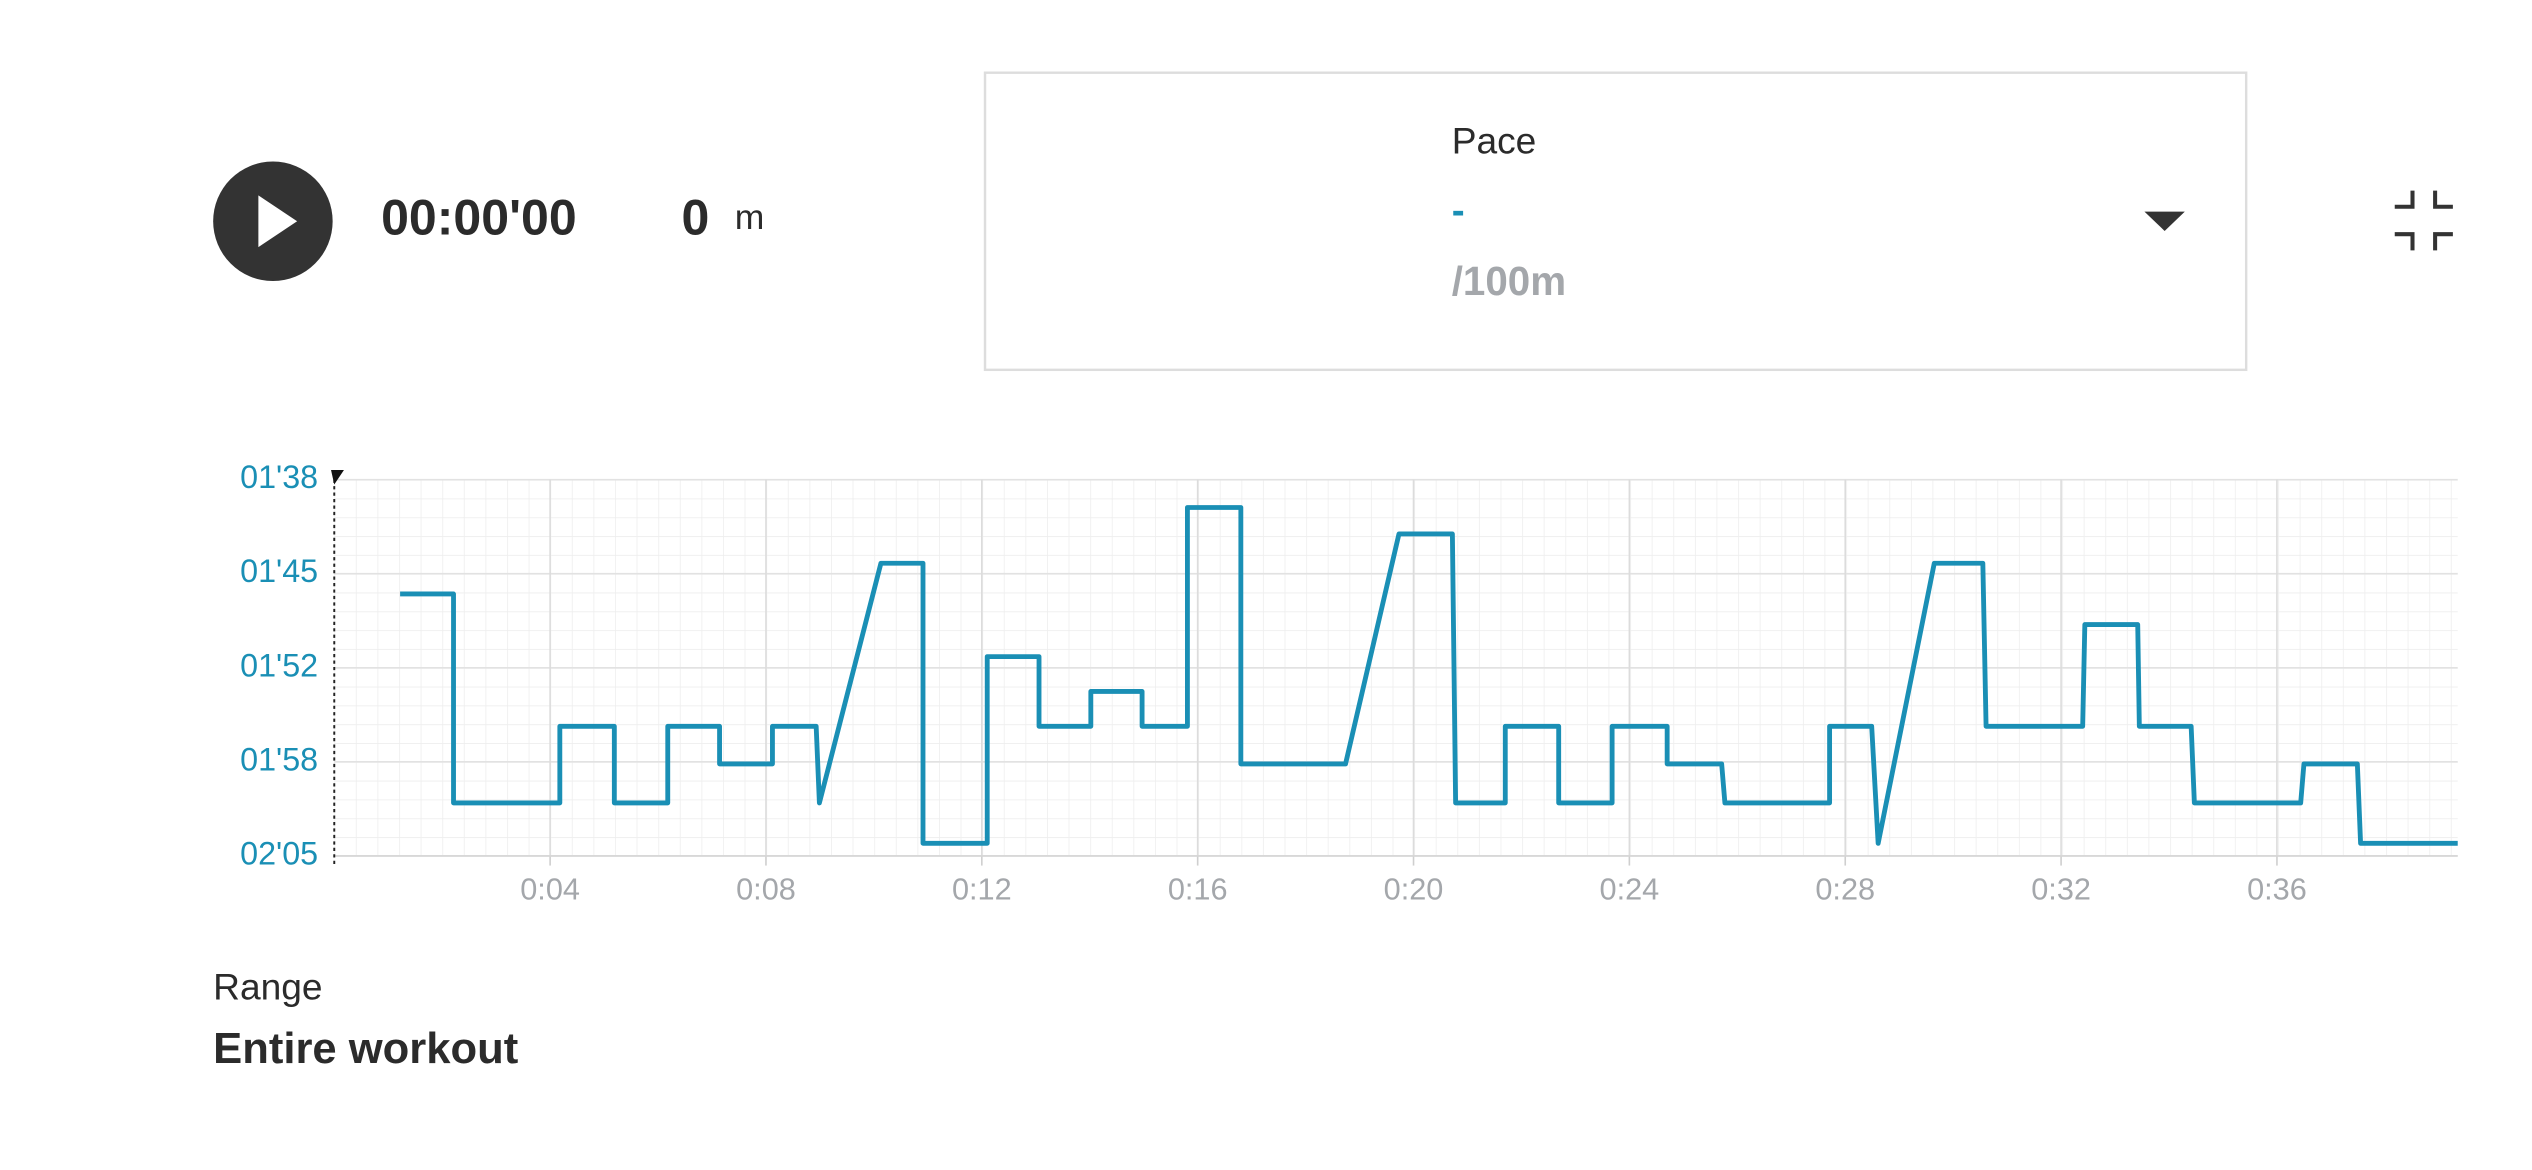  What do you see at coordinates (982, 889) in the screenshot?
I see `x-tick-label: 0:12` at bounding box center [982, 889].